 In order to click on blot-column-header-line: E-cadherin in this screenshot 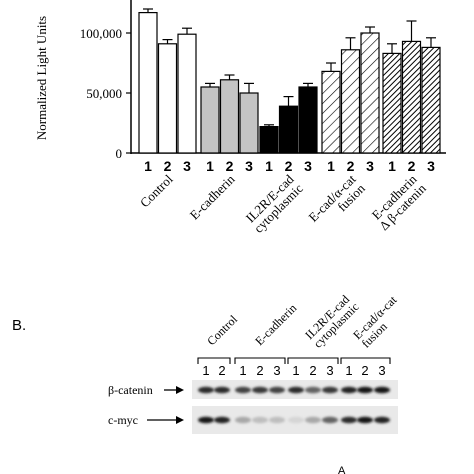, I will do `click(275, 324)`.